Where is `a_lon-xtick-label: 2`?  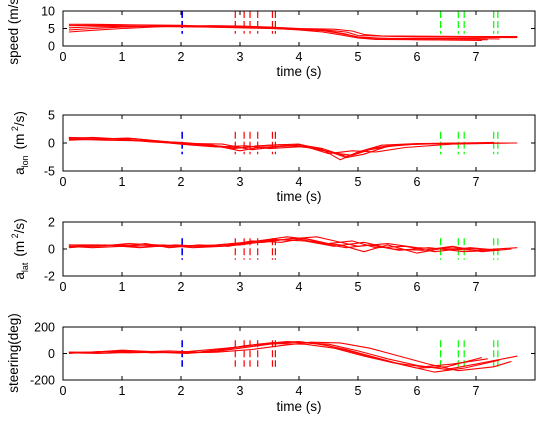
a_lon-xtick-label: 2 is located at coordinates (181, 182).